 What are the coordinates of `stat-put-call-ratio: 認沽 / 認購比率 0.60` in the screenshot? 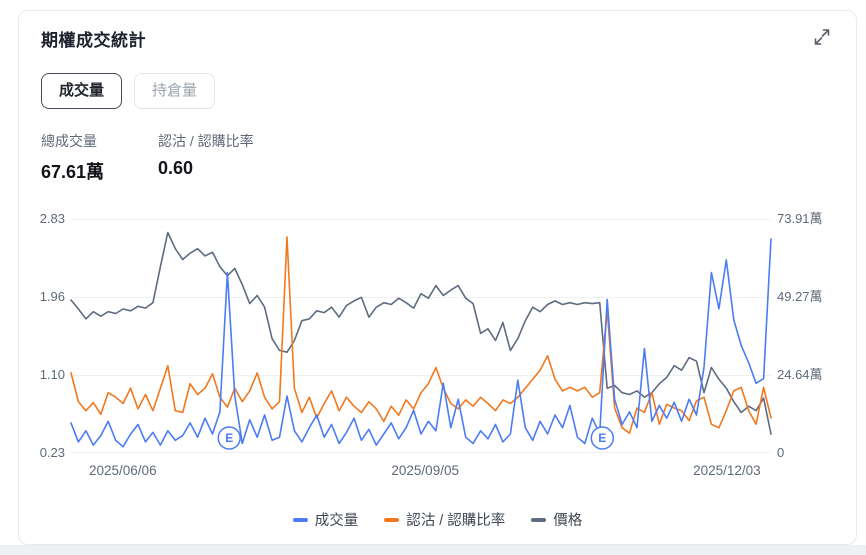 It's located at (206, 157).